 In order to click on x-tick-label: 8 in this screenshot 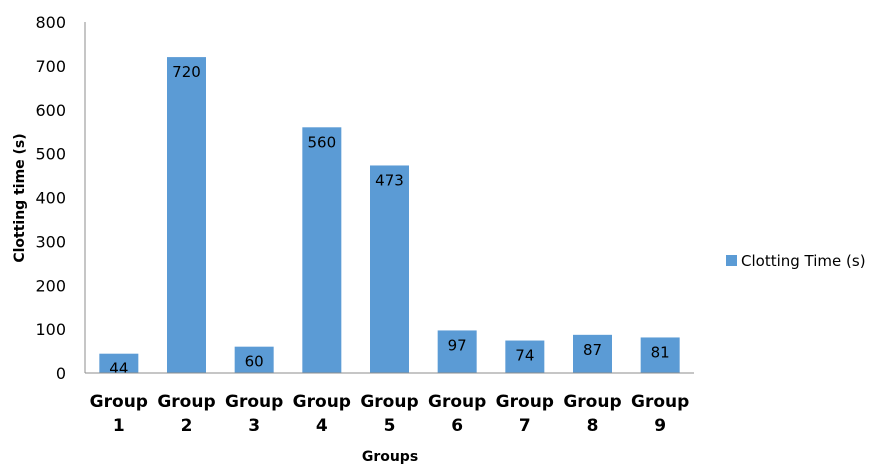, I will do `click(593, 426)`.